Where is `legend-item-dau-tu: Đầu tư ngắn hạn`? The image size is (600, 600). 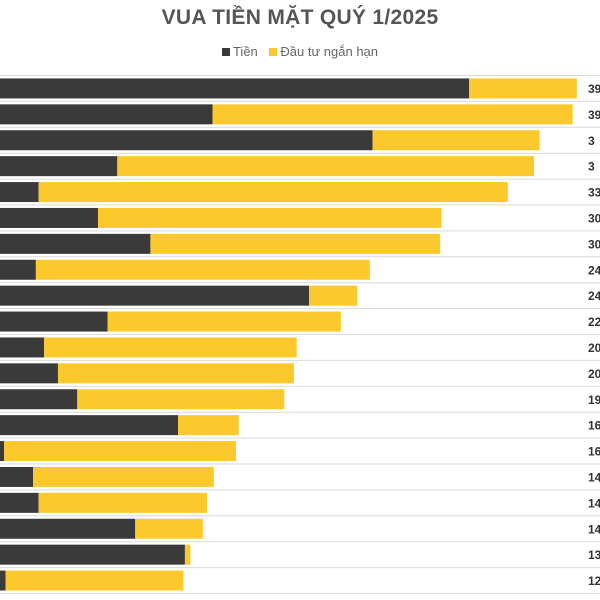 legend-item-dau-tu: Đầu tư ngắn hạn is located at coordinates (323, 51).